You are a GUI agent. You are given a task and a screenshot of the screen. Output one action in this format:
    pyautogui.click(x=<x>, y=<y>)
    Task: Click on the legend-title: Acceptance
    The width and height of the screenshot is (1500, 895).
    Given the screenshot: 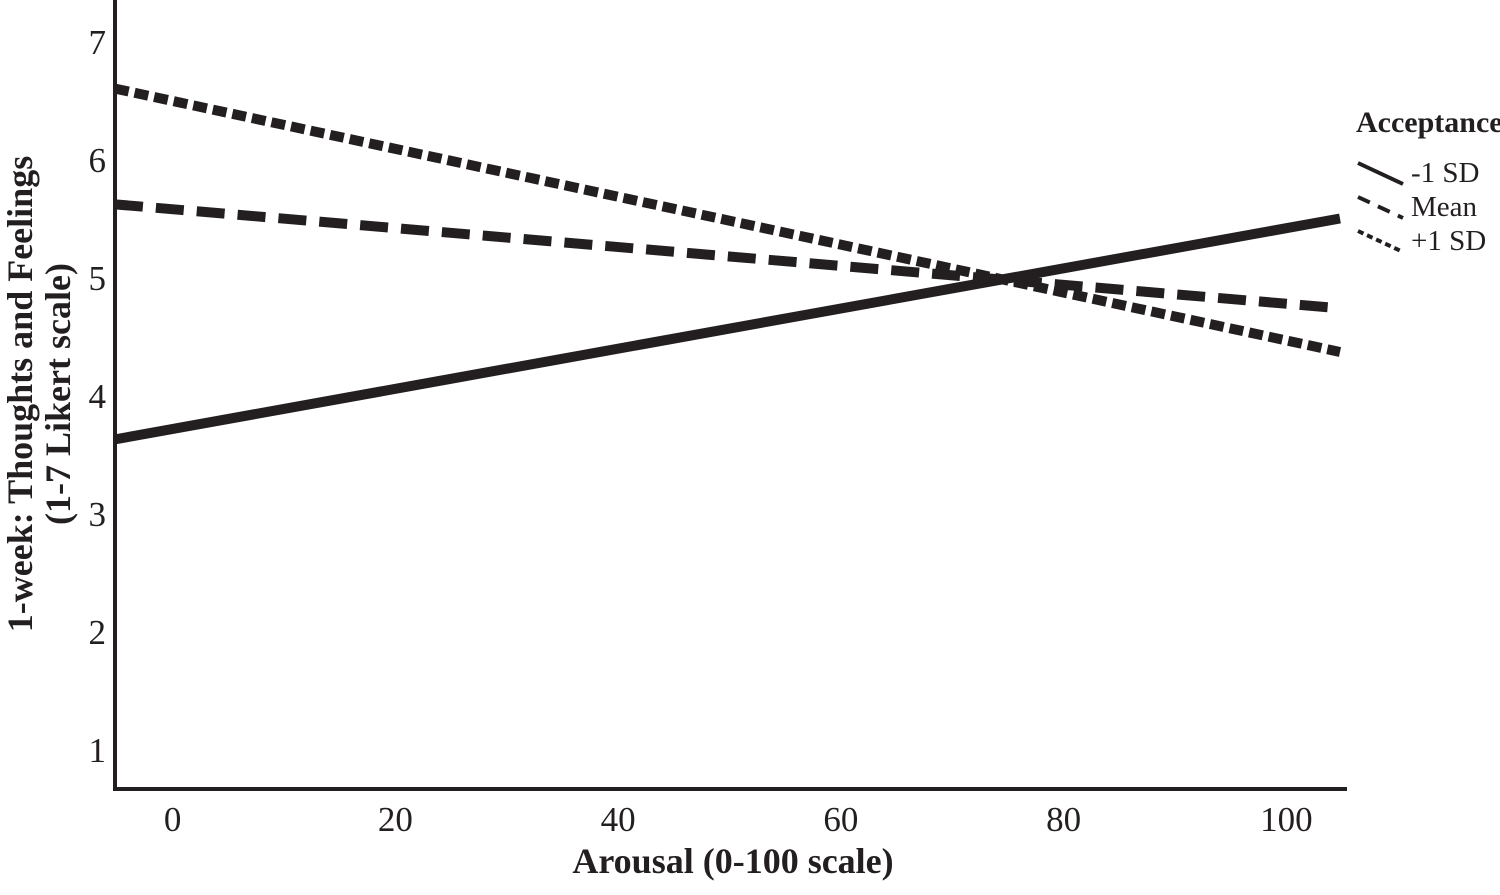 What is the action you would take?
    pyautogui.click(x=1428, y=122)
    